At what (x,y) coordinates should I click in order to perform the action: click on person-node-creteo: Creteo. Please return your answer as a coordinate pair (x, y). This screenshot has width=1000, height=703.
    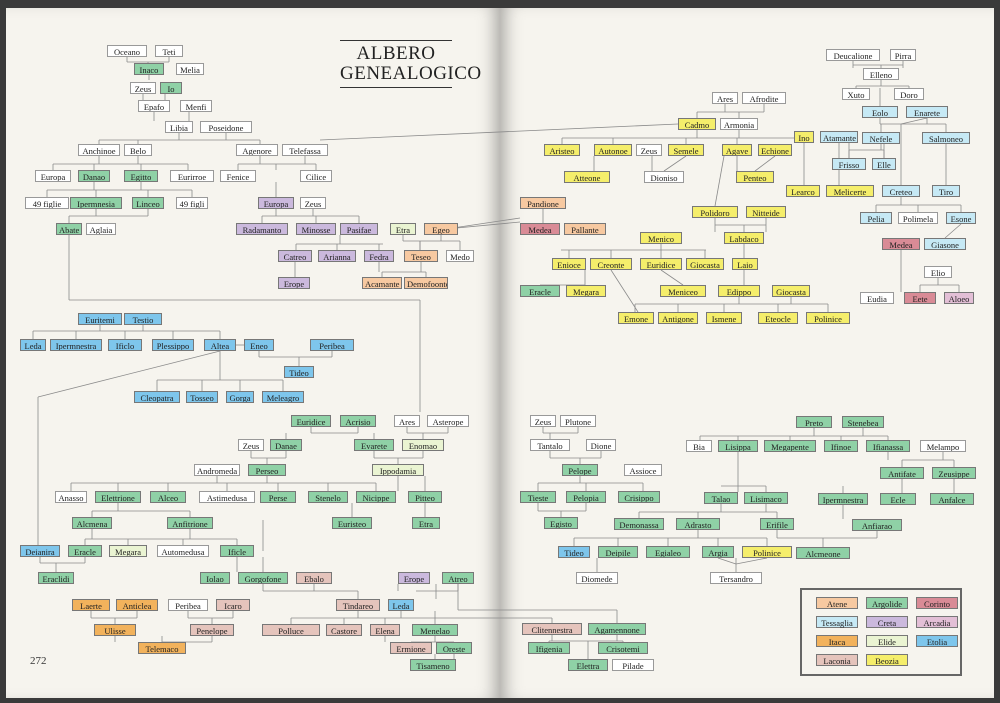
    Looking at the image, I should click on (901, 191).